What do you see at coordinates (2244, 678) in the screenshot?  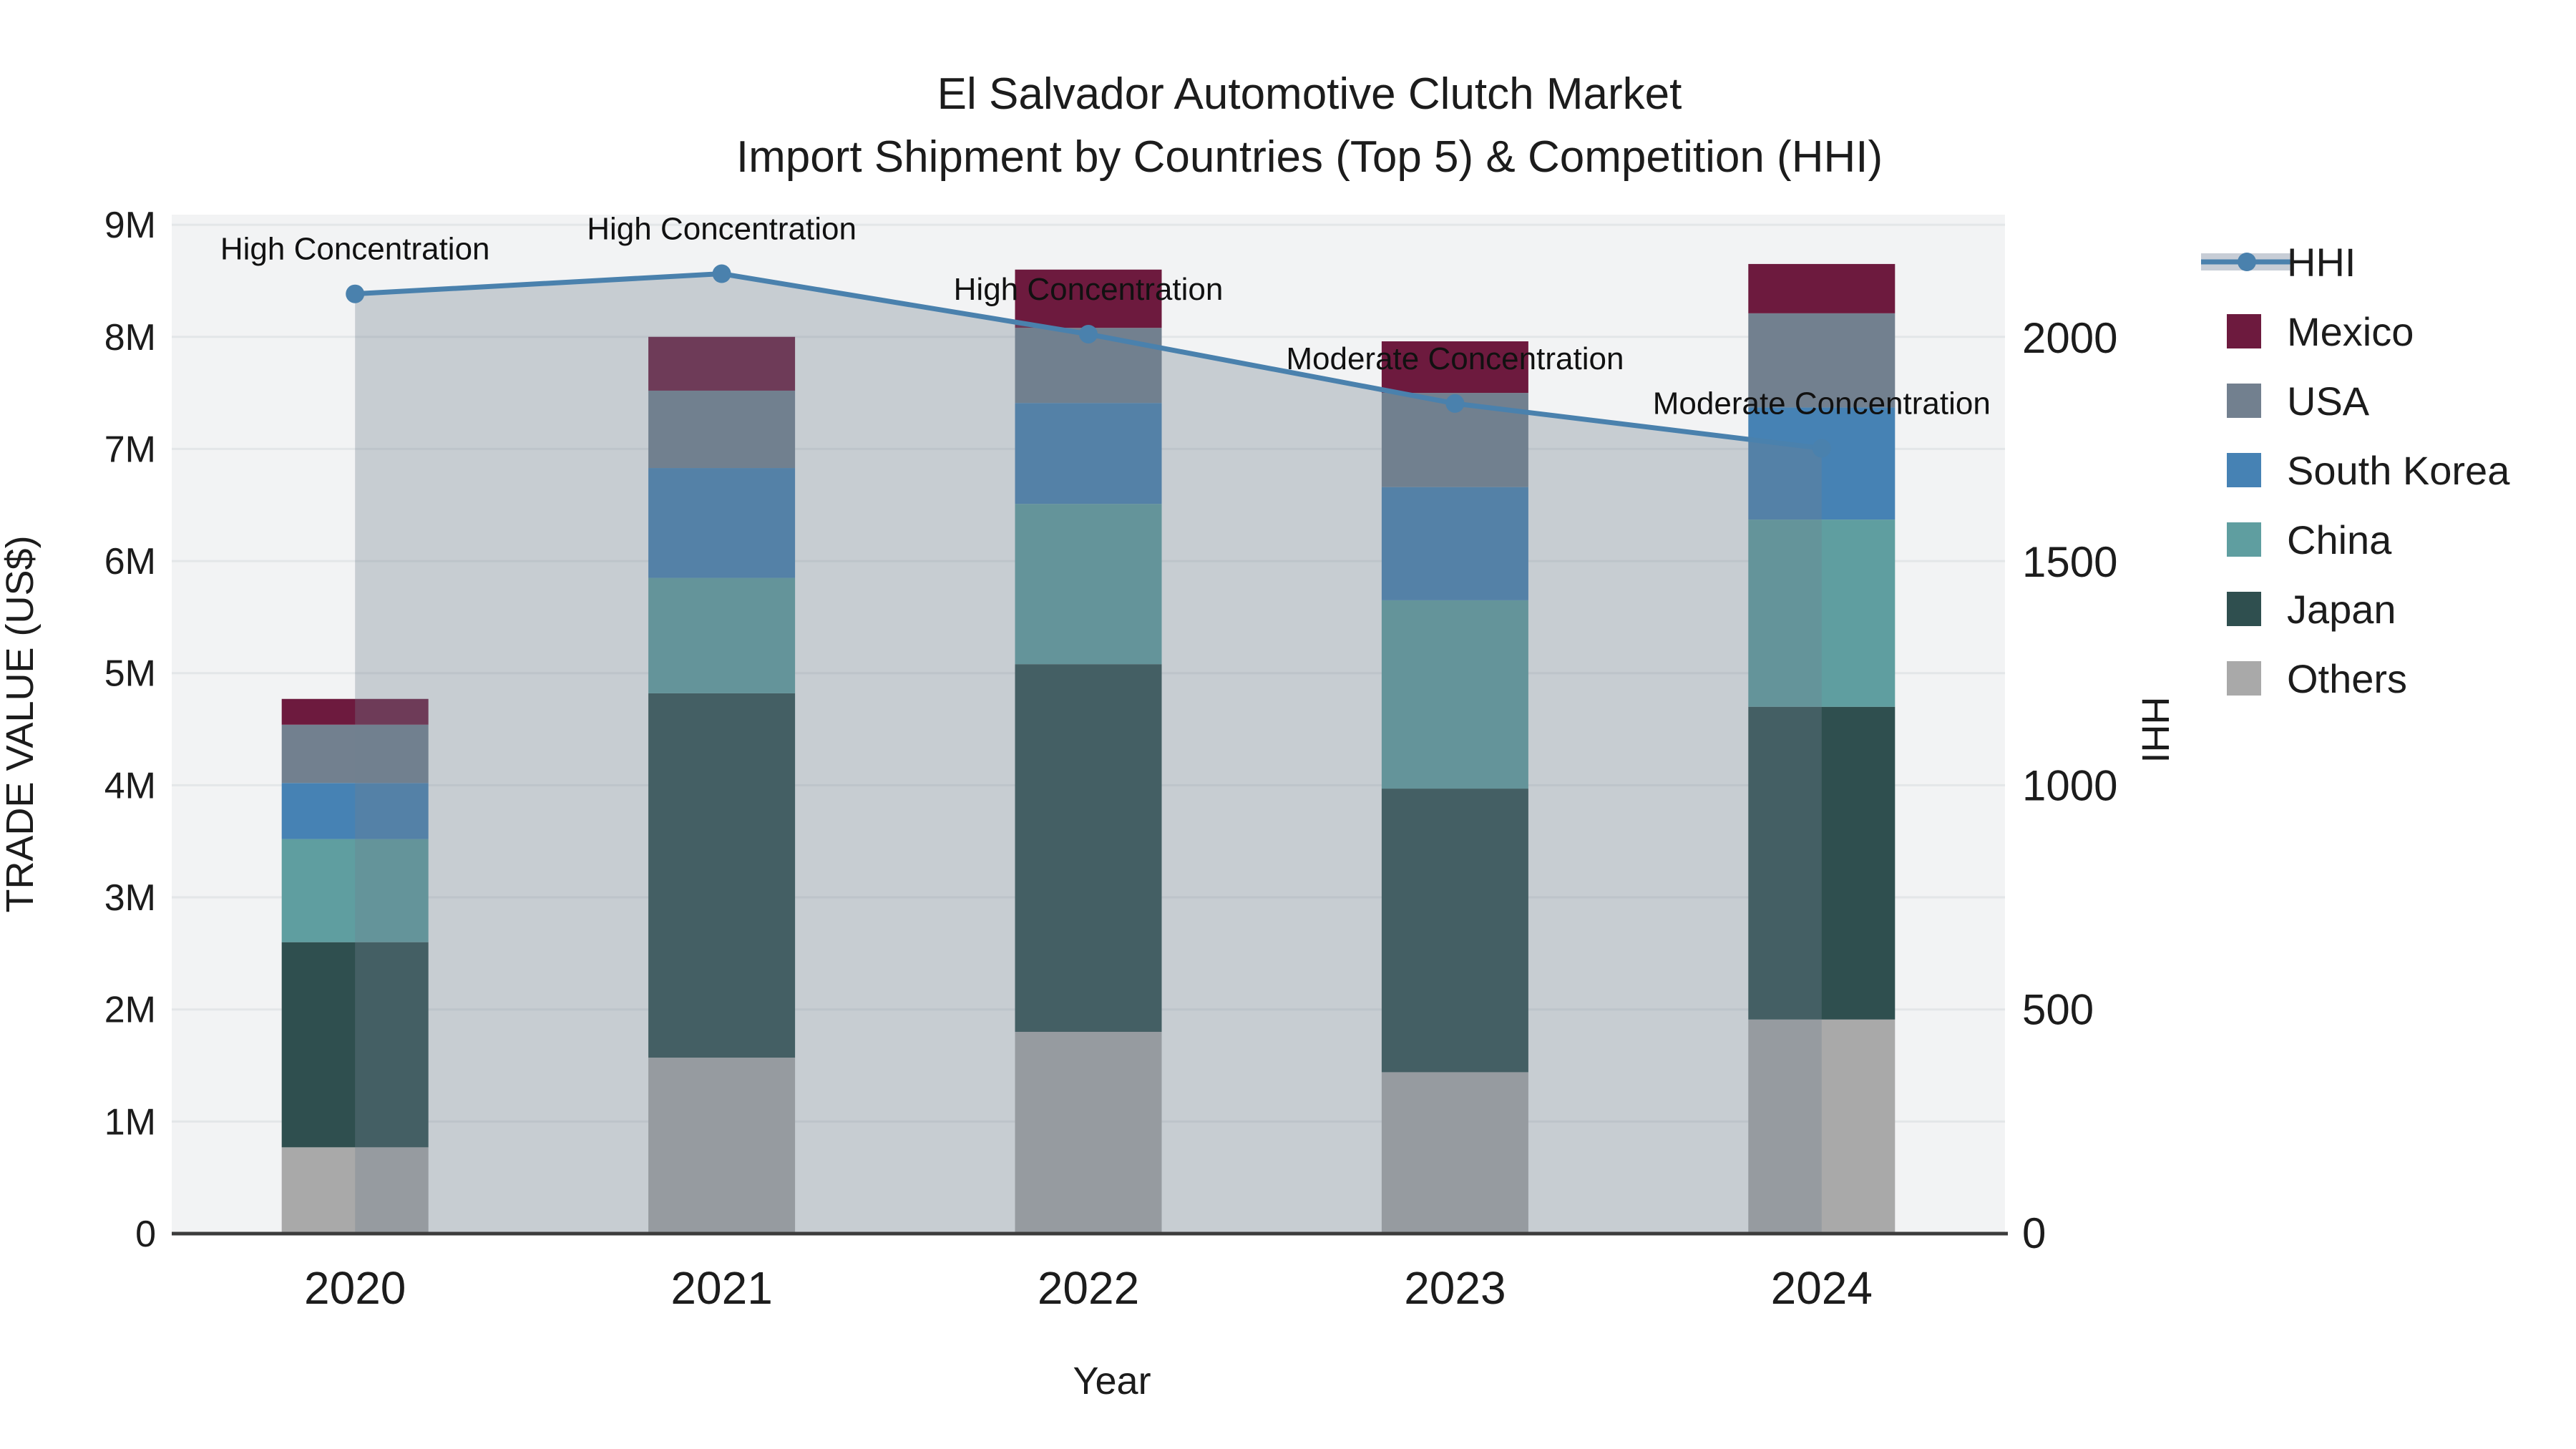 I see `legend-swatch-others` at bounding box center [2244, 678].